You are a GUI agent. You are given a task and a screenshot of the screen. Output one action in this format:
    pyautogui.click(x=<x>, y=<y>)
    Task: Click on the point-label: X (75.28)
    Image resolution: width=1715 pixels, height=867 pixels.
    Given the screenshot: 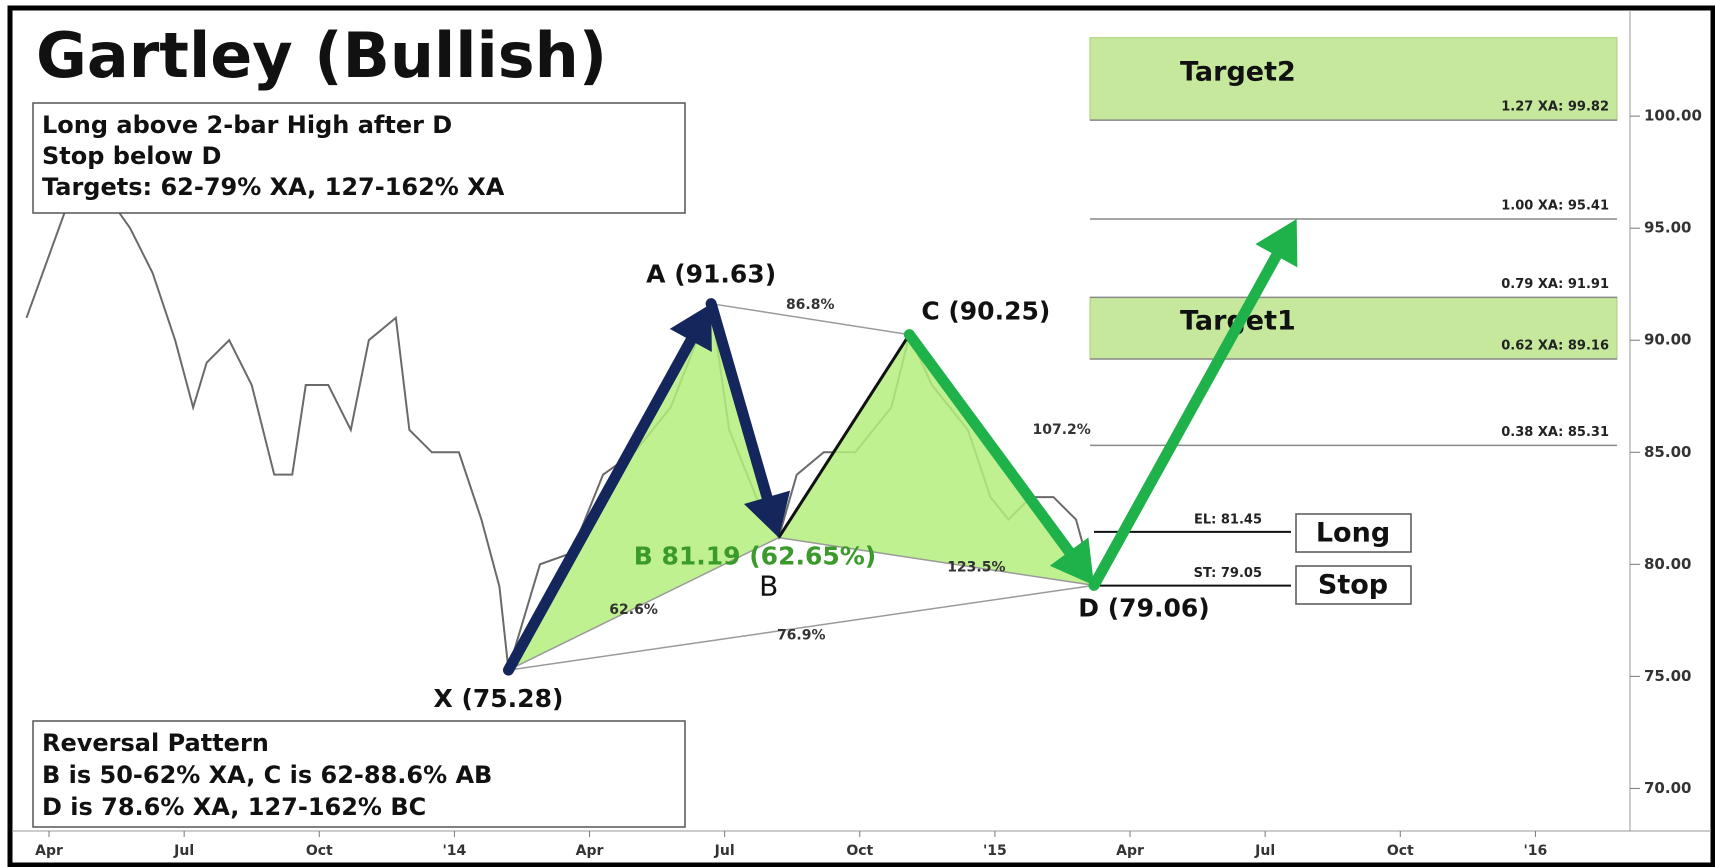 What is the action you would take?
    pyautogui.click(x=498, y=698)
    